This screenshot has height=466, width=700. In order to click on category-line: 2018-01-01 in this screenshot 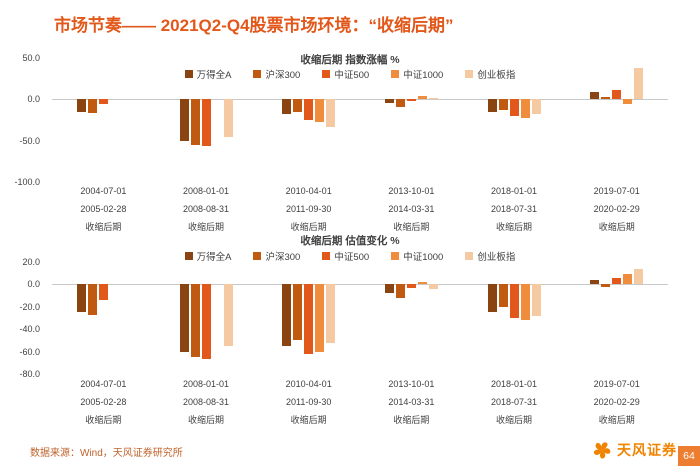, I will do `click(514, 384)`.